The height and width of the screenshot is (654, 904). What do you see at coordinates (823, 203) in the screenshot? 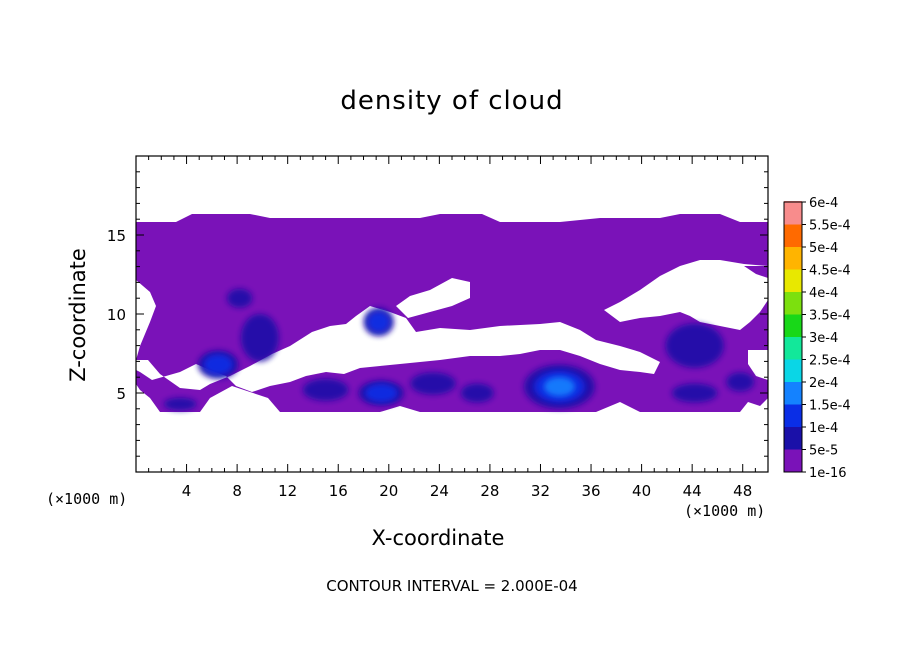
I see `colorbar-label: 6e-4` at bounding box center [823, 203].